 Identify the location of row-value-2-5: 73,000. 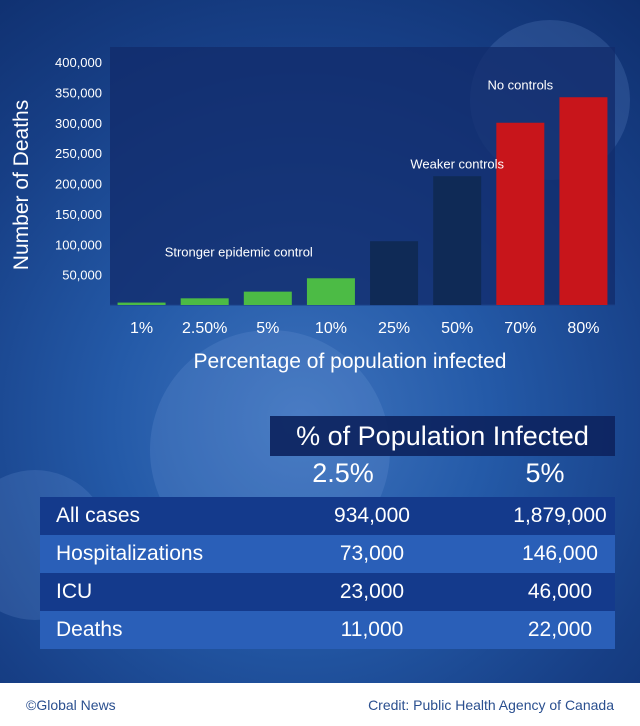
(372, 553).